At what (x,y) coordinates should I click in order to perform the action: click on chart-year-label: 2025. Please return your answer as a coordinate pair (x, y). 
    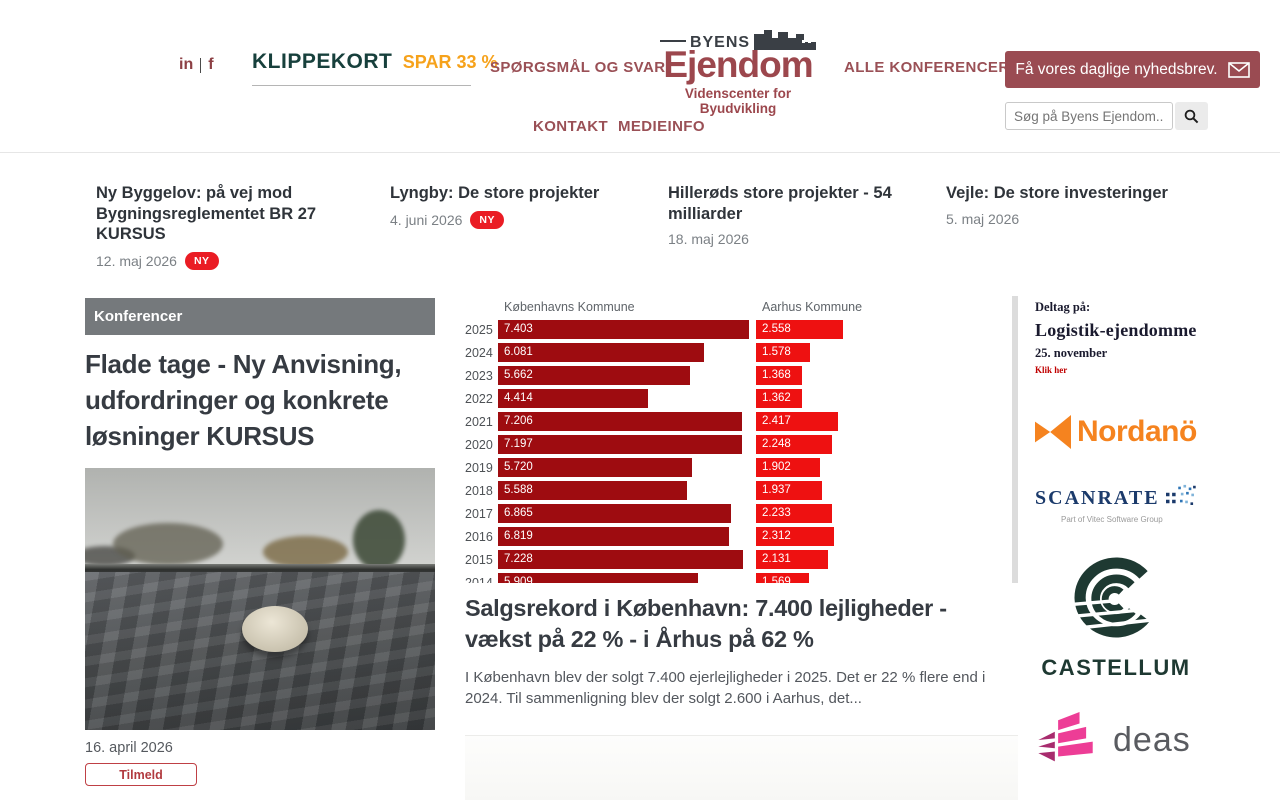
    Looking at the image, I should click on (479, 329).